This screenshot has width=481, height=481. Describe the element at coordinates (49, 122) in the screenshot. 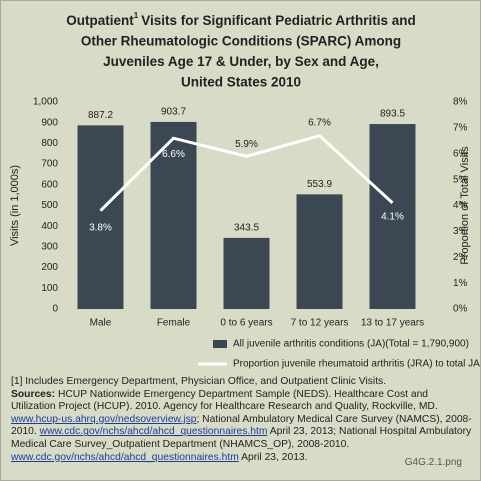

I see `y-tick-label: 900` at that location.